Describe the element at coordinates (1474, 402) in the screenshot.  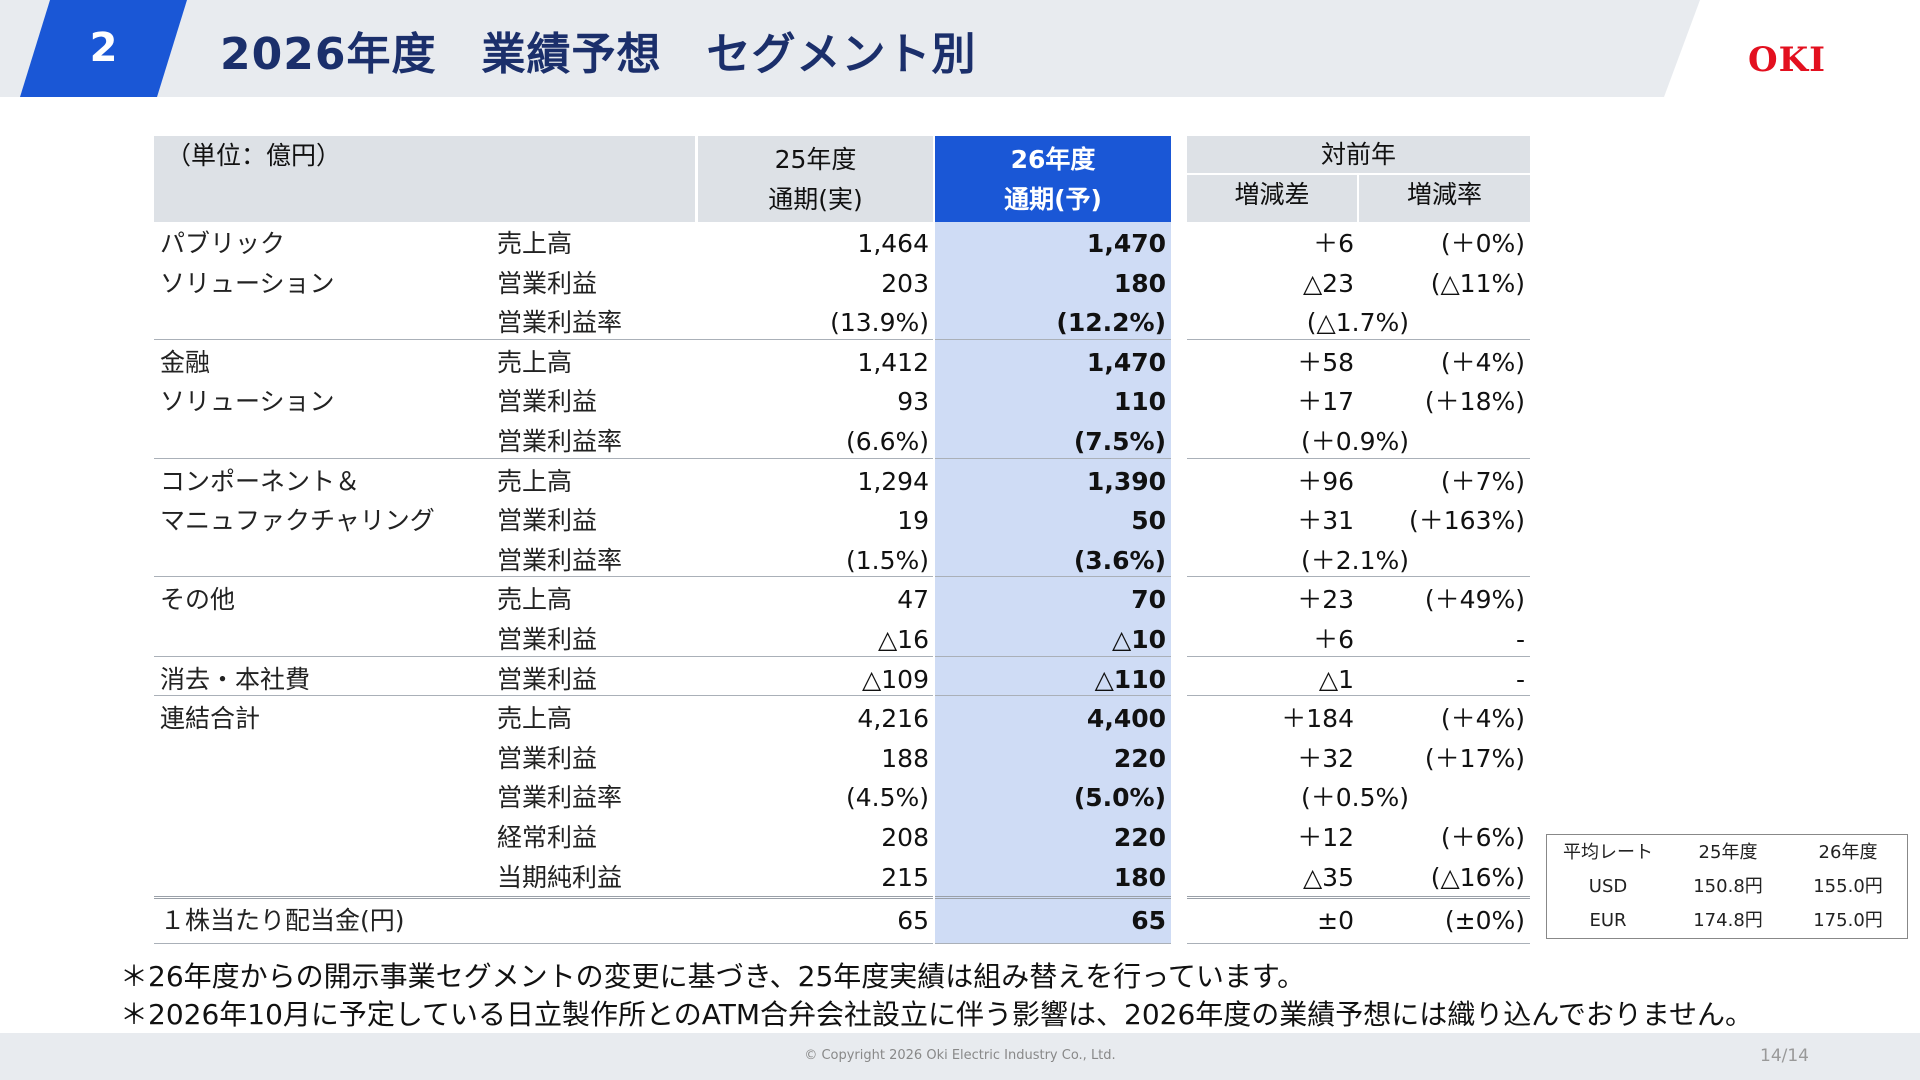
I see `yoy-rate: (＋18%)` at that location.